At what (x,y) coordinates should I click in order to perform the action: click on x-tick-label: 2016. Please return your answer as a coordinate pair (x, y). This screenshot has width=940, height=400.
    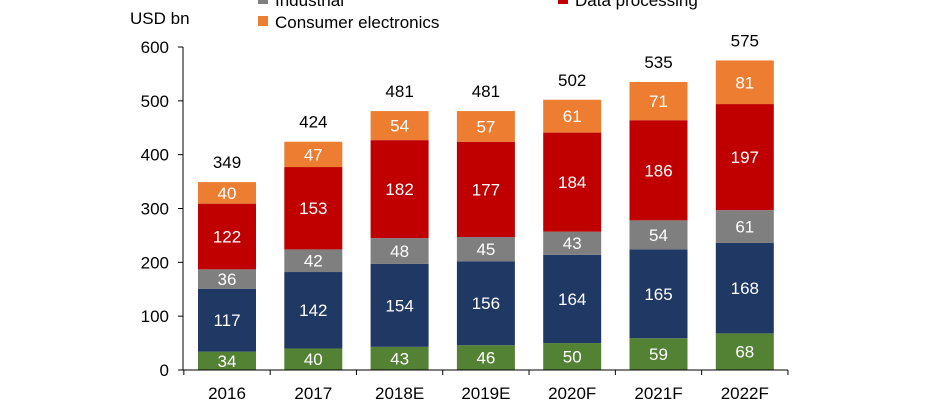
    Looking at the image, I should click on (227, 392).